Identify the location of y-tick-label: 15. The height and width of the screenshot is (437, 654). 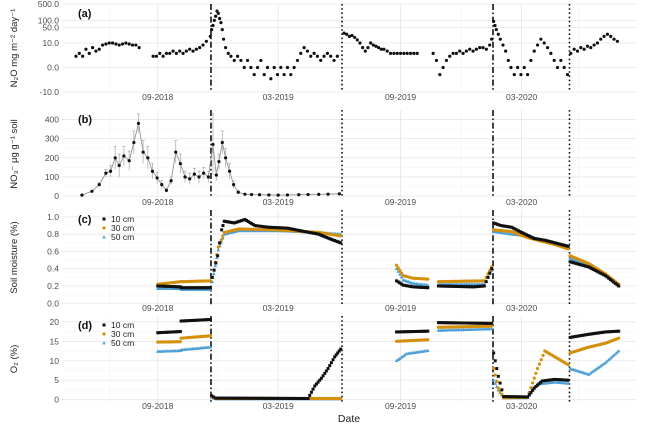
(55, 341).